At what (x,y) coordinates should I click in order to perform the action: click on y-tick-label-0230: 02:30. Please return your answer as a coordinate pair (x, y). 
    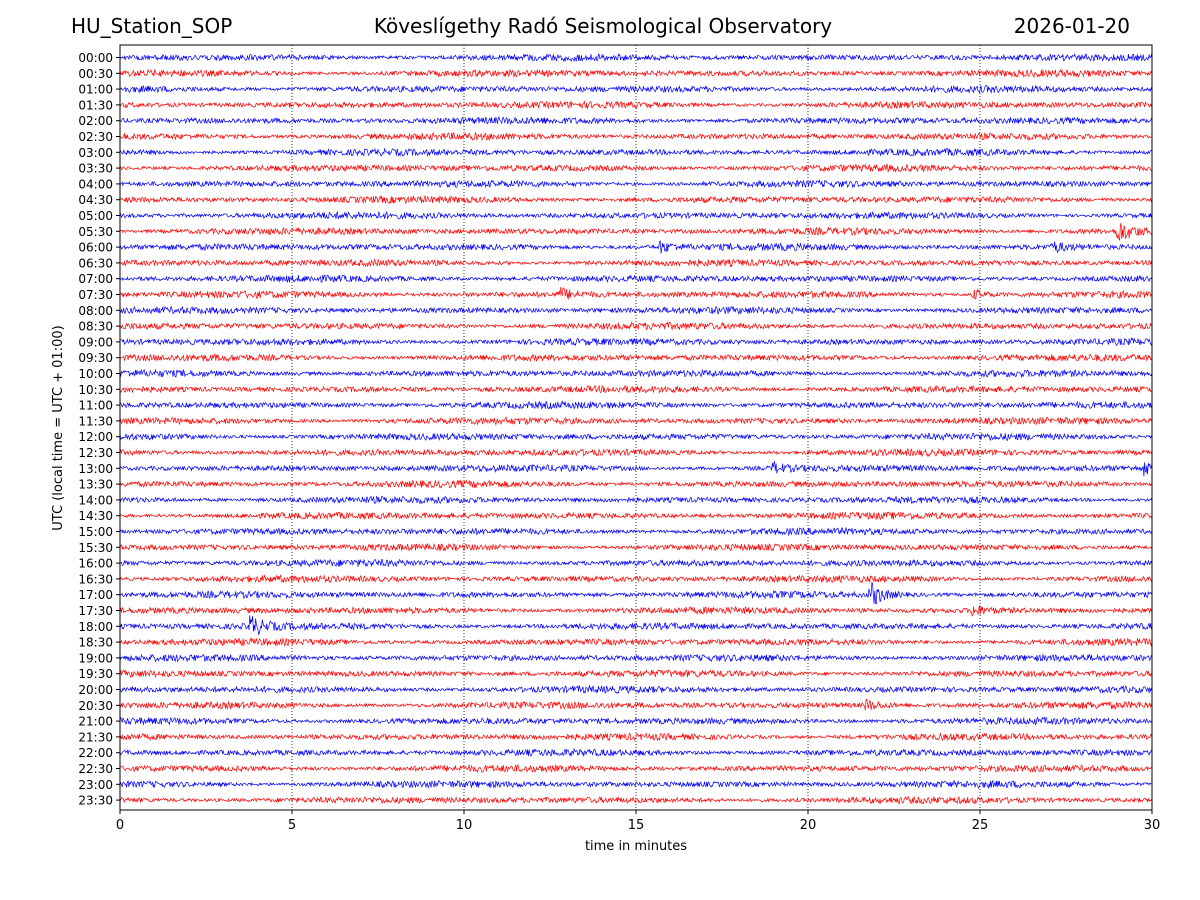
    Looking at the image, I should click on (95, 137).